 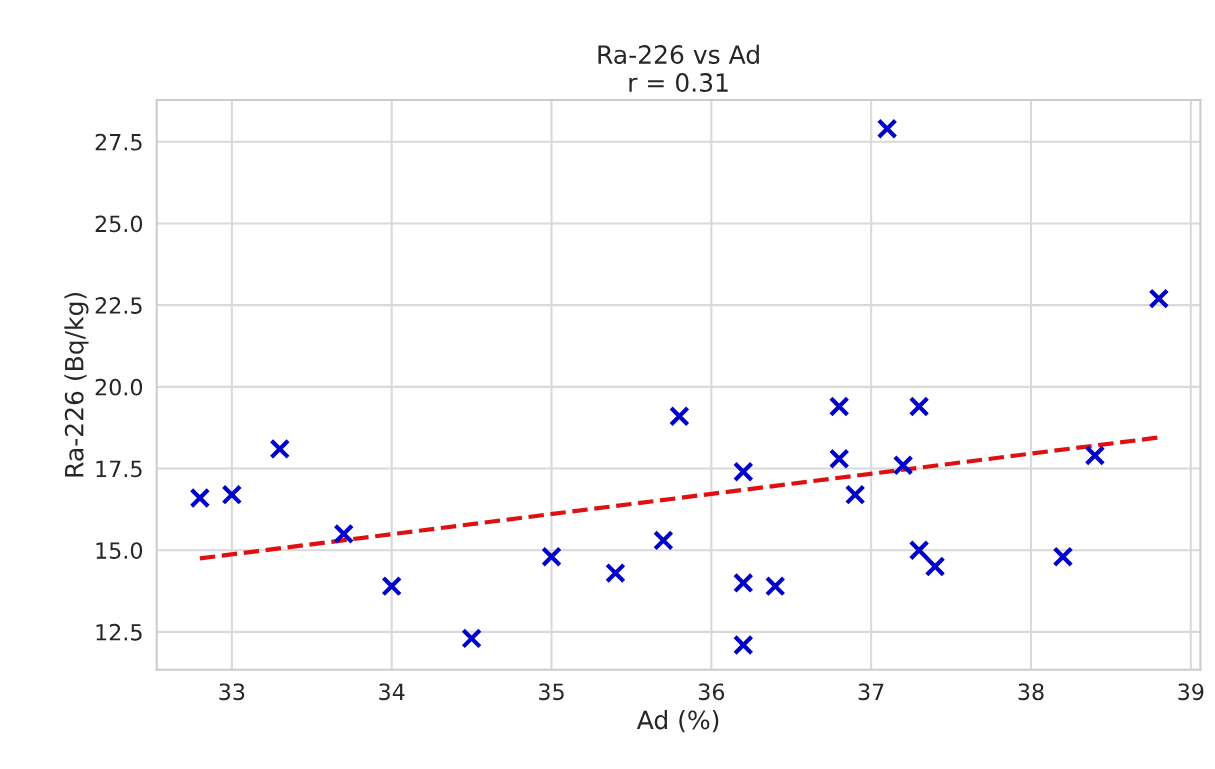 What do you see at coordinates (711, 692) in the screenshot?
I see `x-tick-label: 36` at bounding box center [711, 692].